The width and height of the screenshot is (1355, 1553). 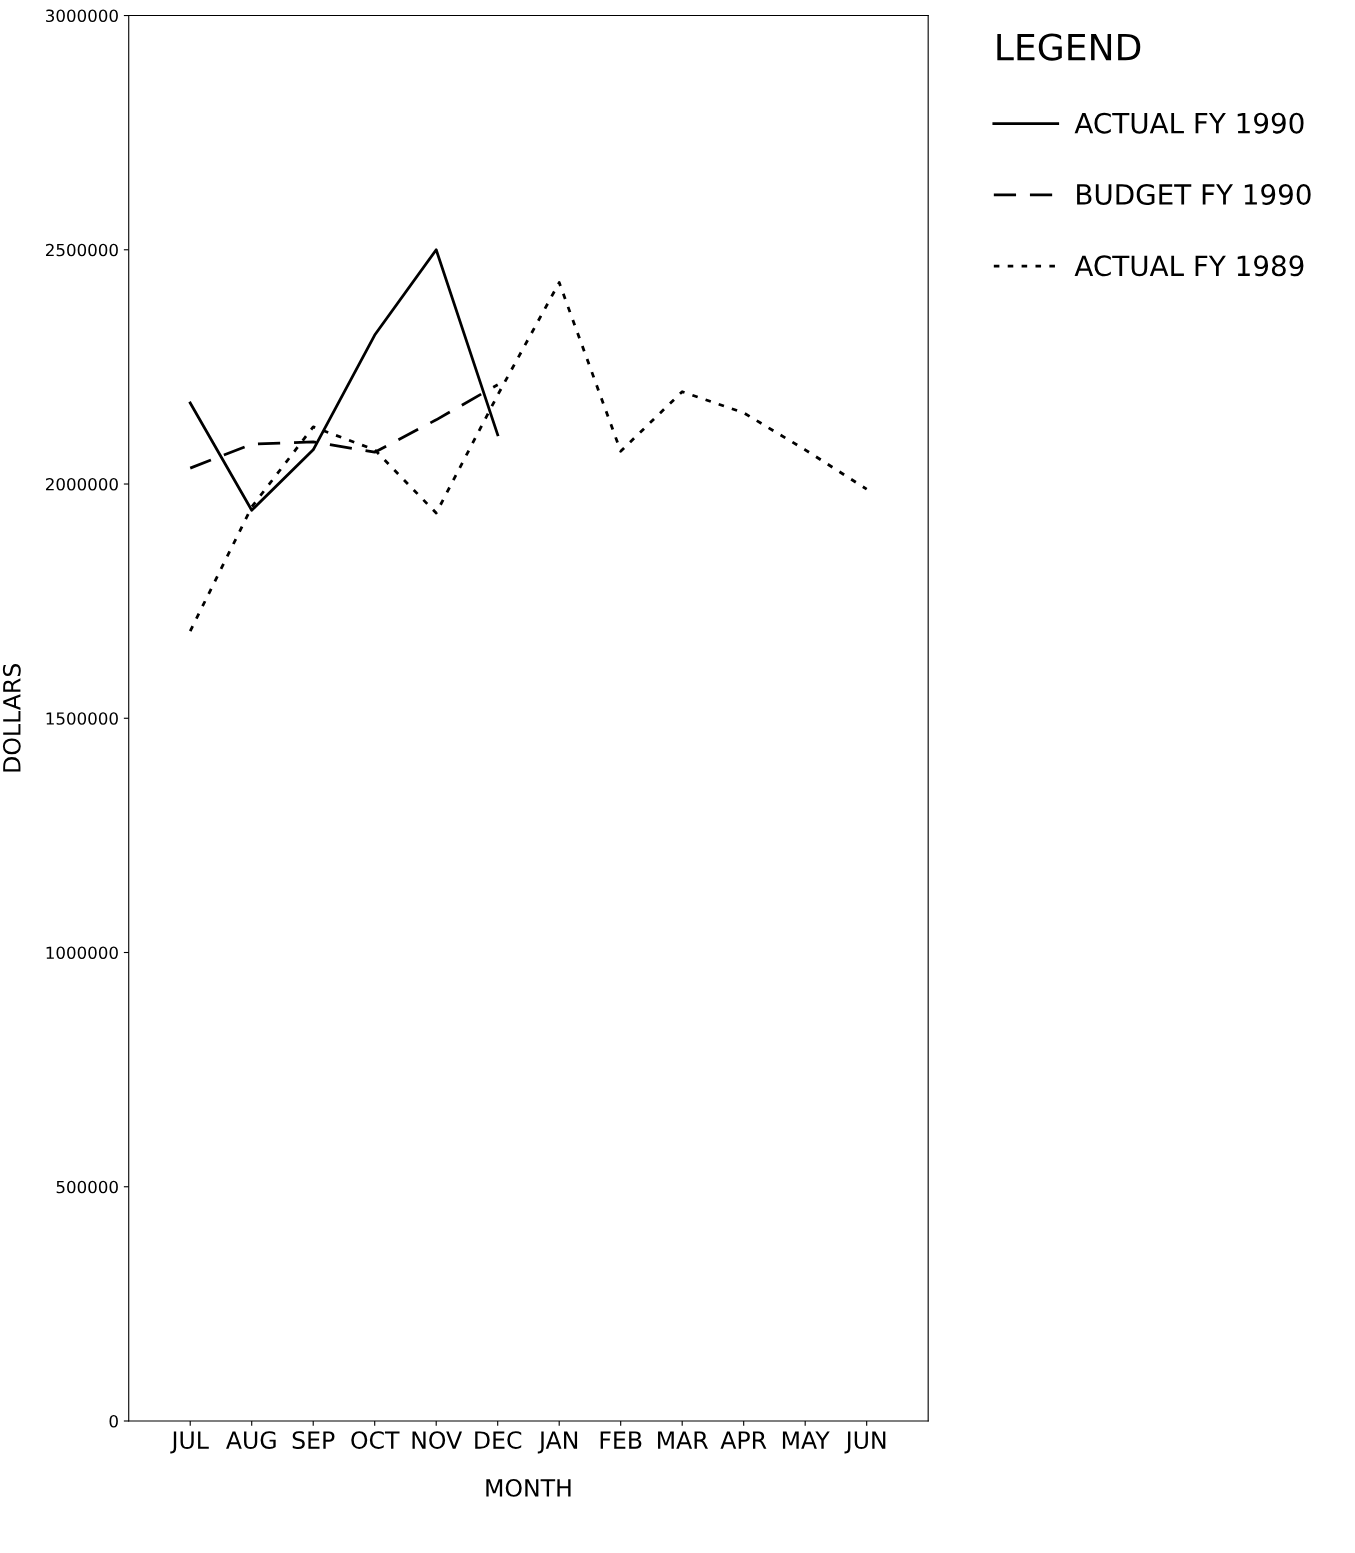 What do you see at coordinates (82, 250) in the screenshot?
I see `y-tick-label: 2500000` at bounding box center [82, 250].